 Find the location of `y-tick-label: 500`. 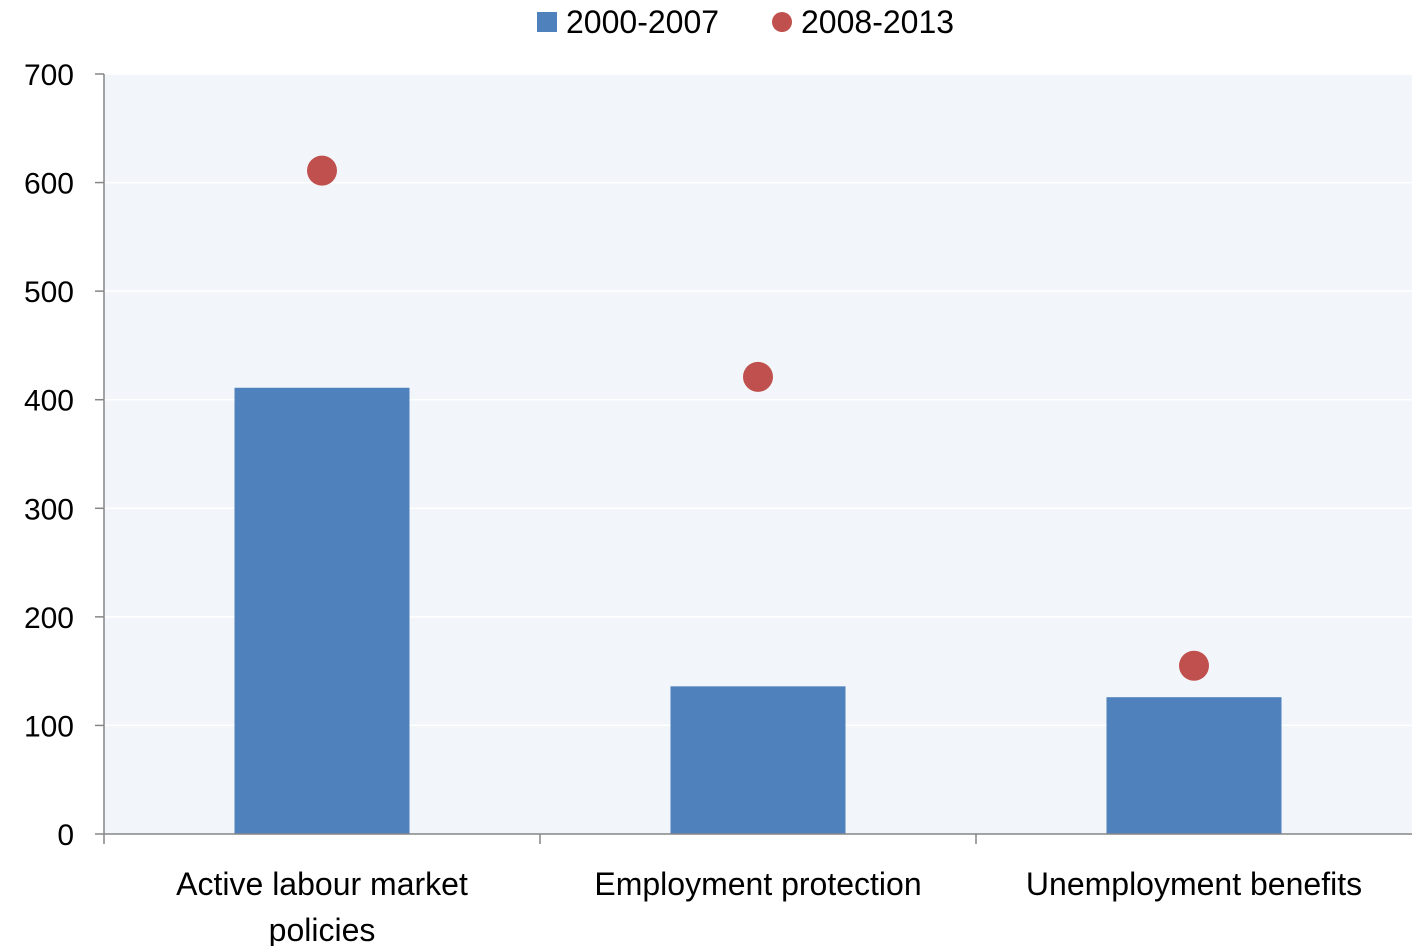

y-tick-label: 500 is located at coordinates (49, 292).